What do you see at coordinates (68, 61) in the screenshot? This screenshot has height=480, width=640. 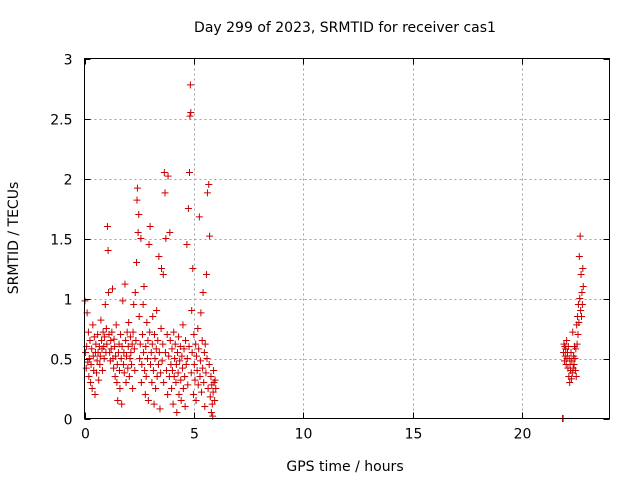 I see `y-tick-label: 3` at bounding box center [68, 61].